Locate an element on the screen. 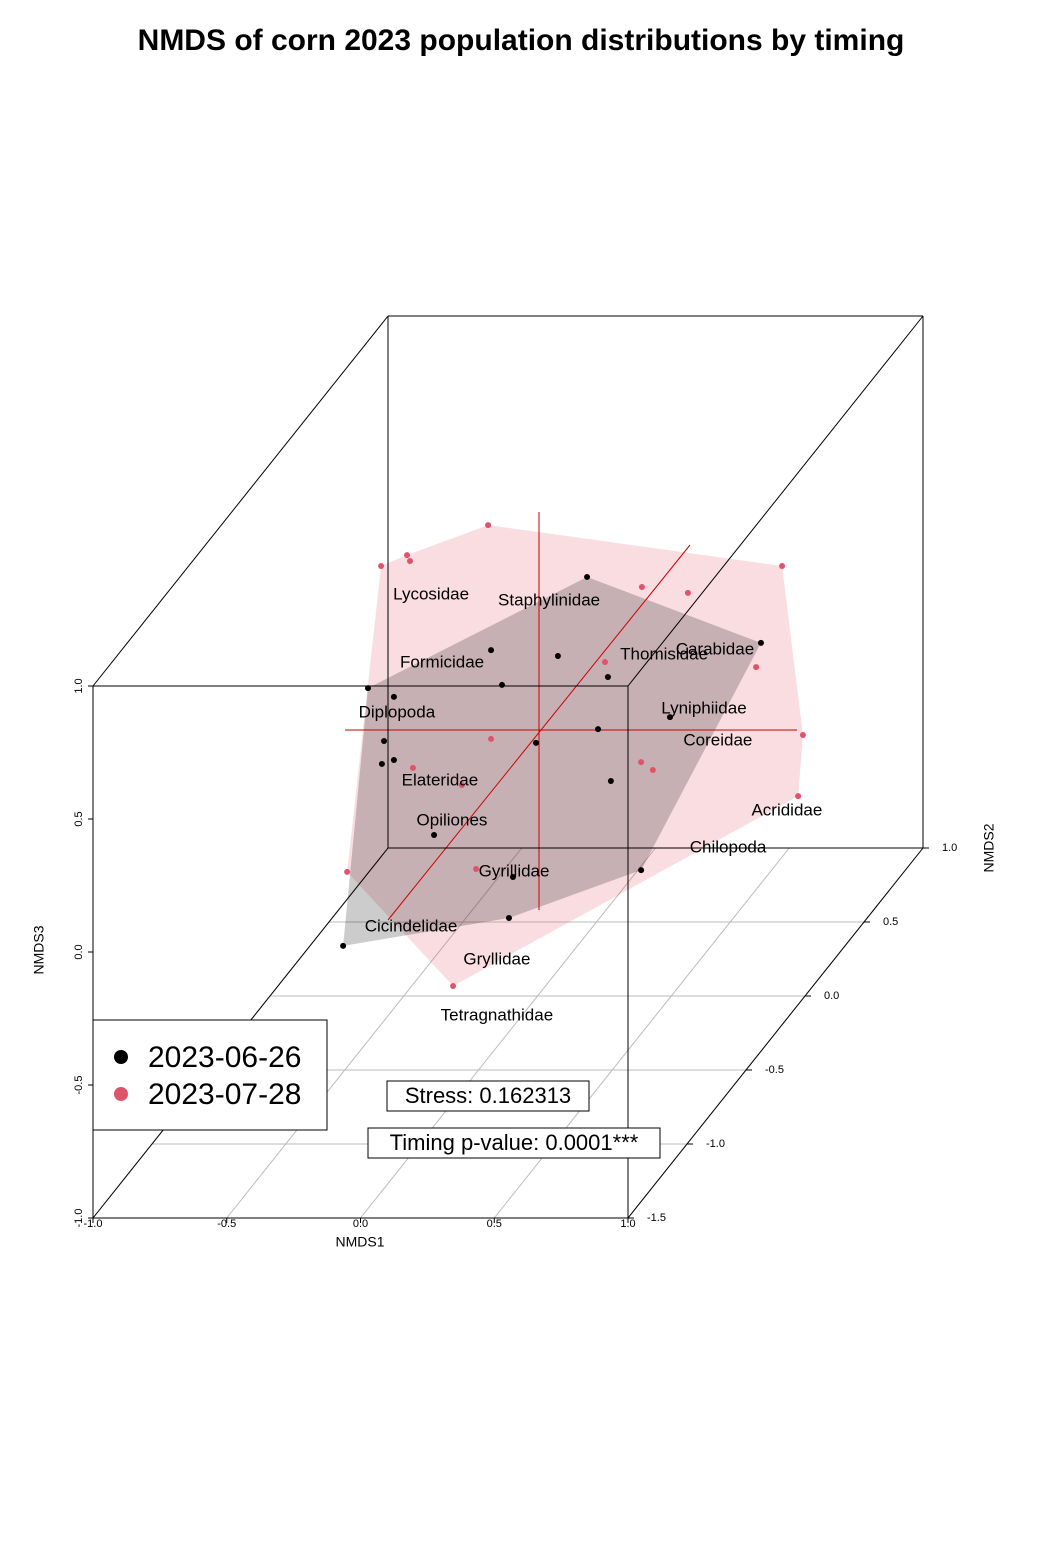 This screenshot has height=1554, width=1045. x-tick-label: 1.0 is located at coordinates (627, 1224).